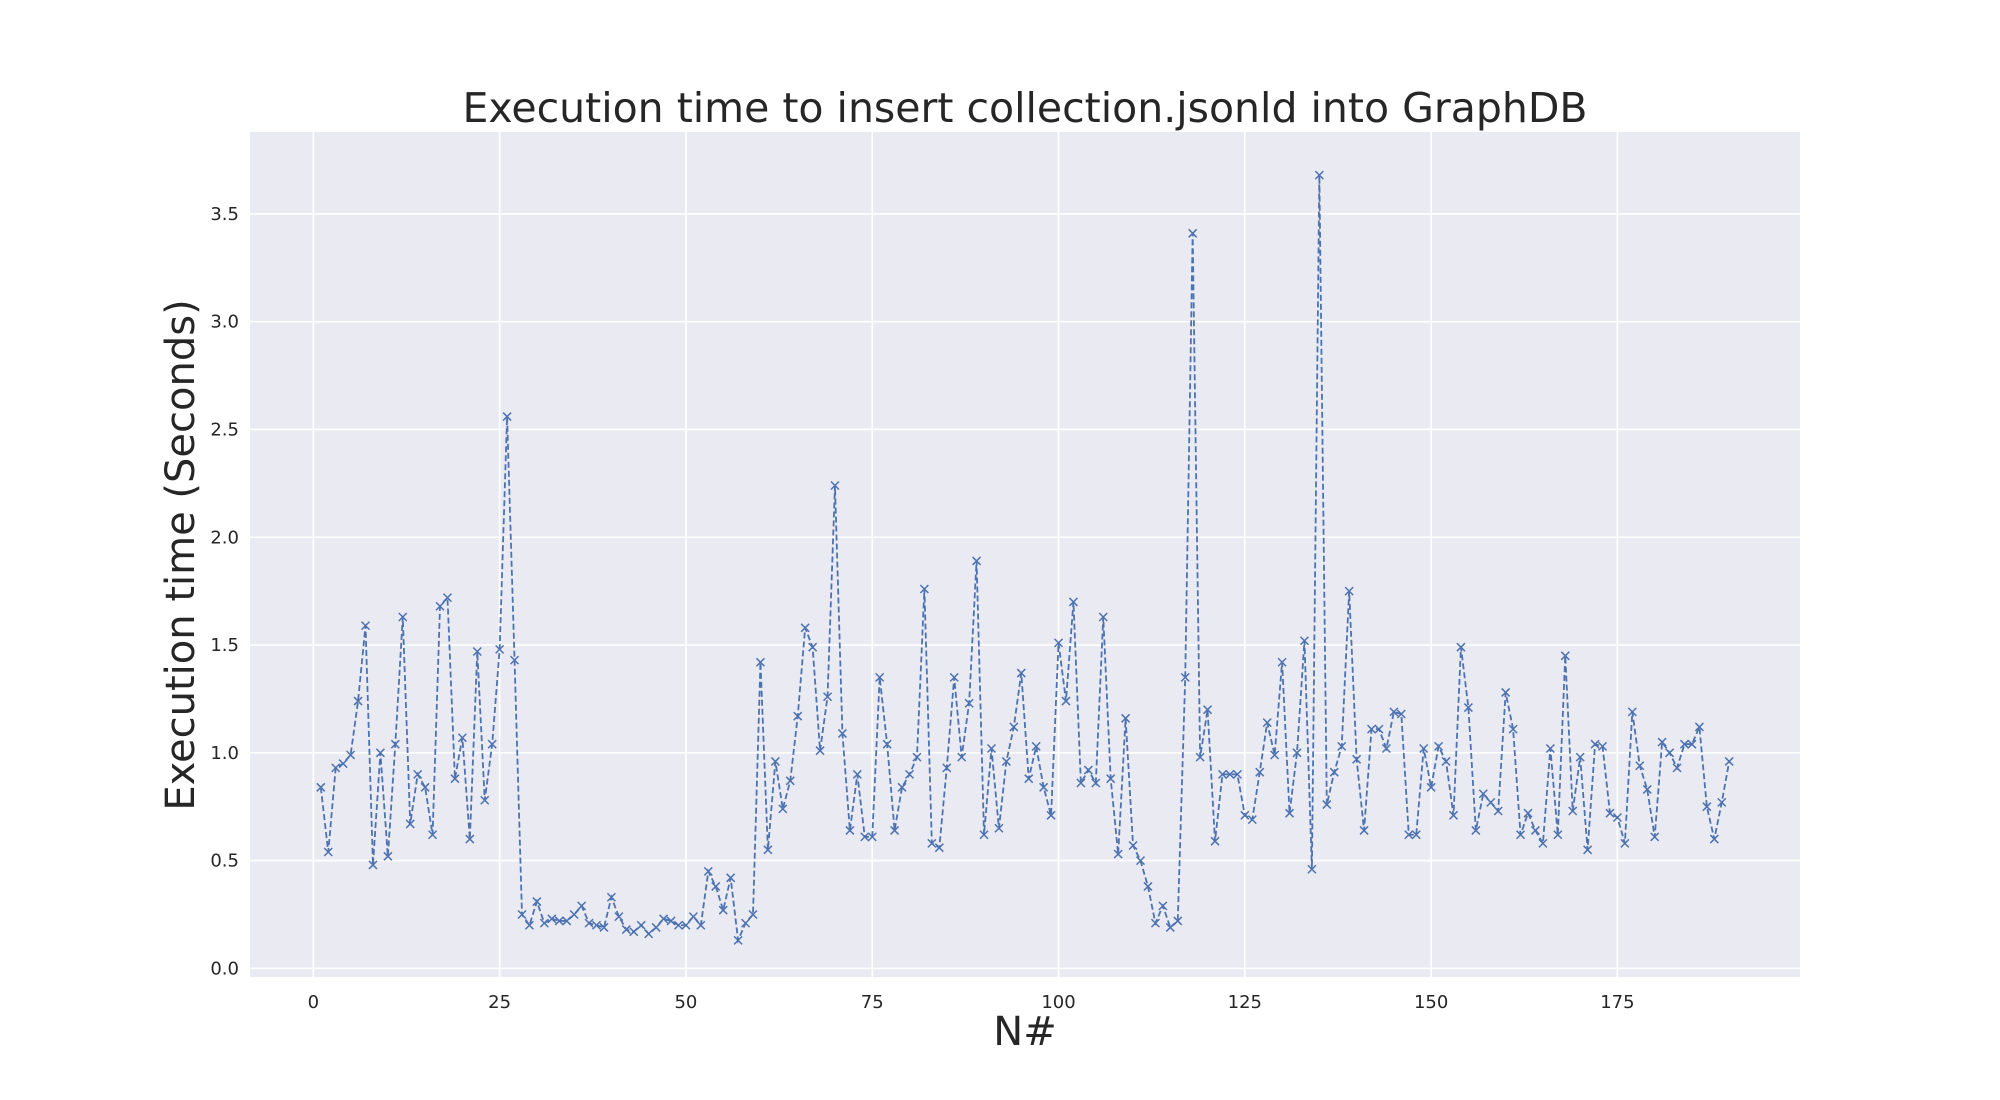  What do you see at coordinates (1617, 1002) in the screenshot?
I see `x-tick-label: 175` at bounding box center [1617, 1002].